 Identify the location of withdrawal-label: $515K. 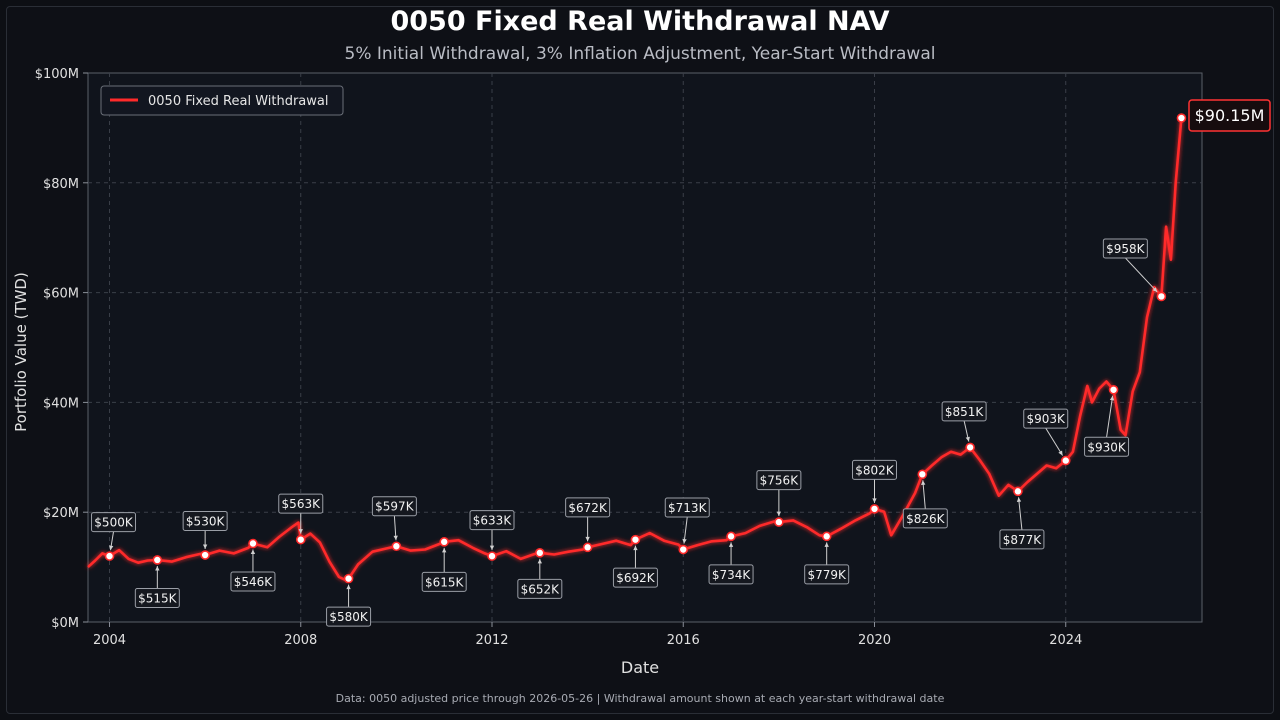
(158, 598).